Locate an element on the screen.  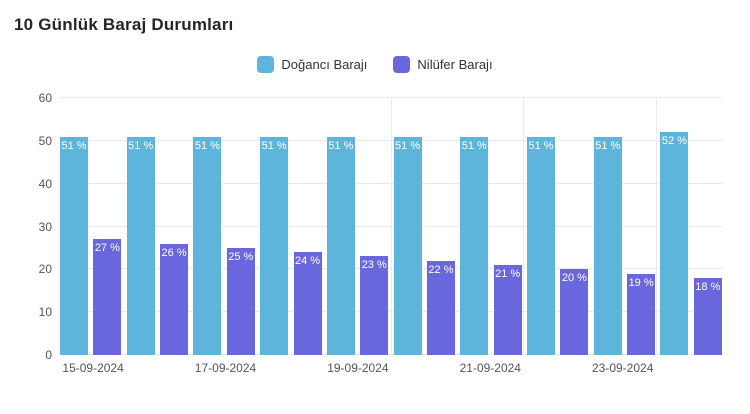
bar-doganci-baraji-1: 51 % is located at coordinates (140, 245).